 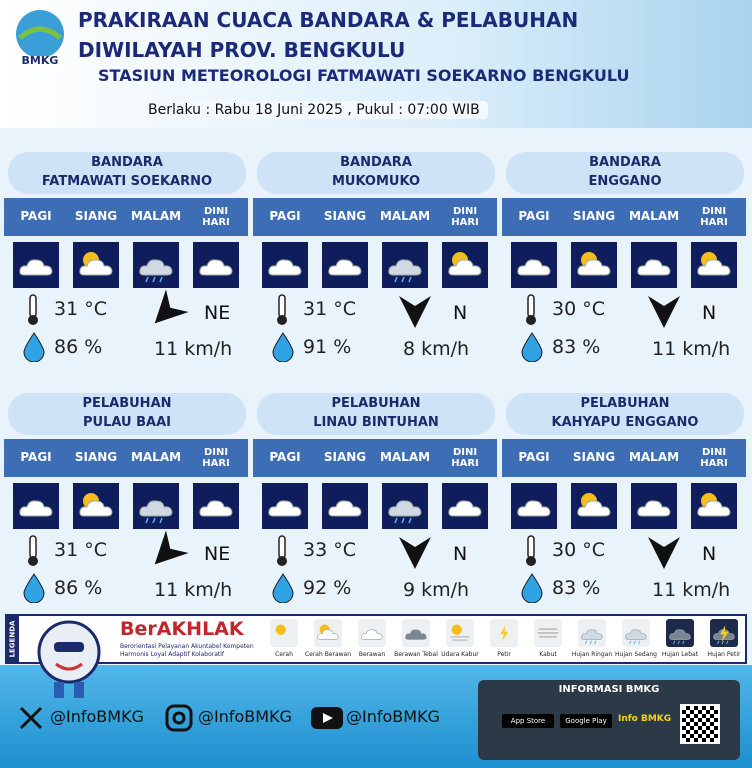 What do you see at coordinates (284, 654) in the screenshot?
I see `legend-item: Cerah` at bounding box center [284, 654].